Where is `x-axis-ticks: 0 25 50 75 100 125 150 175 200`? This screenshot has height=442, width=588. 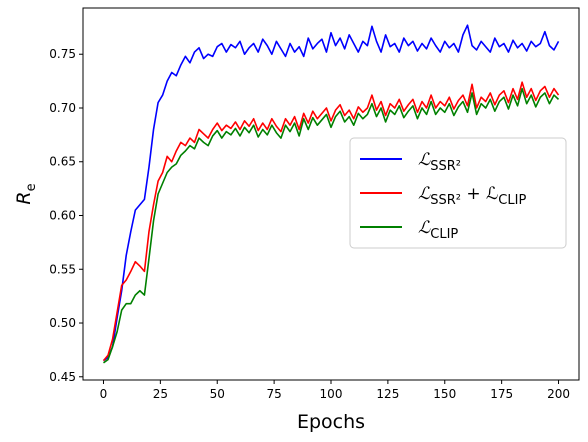 x-axis-ticks: 0 25 50 75 100 125 150 175 200 is located at coordinates (335, 390).